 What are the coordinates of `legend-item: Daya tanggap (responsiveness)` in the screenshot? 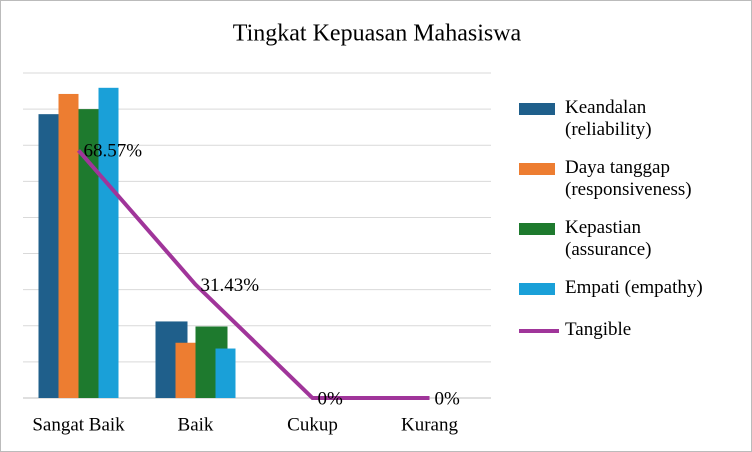 It's located at (625, 179).